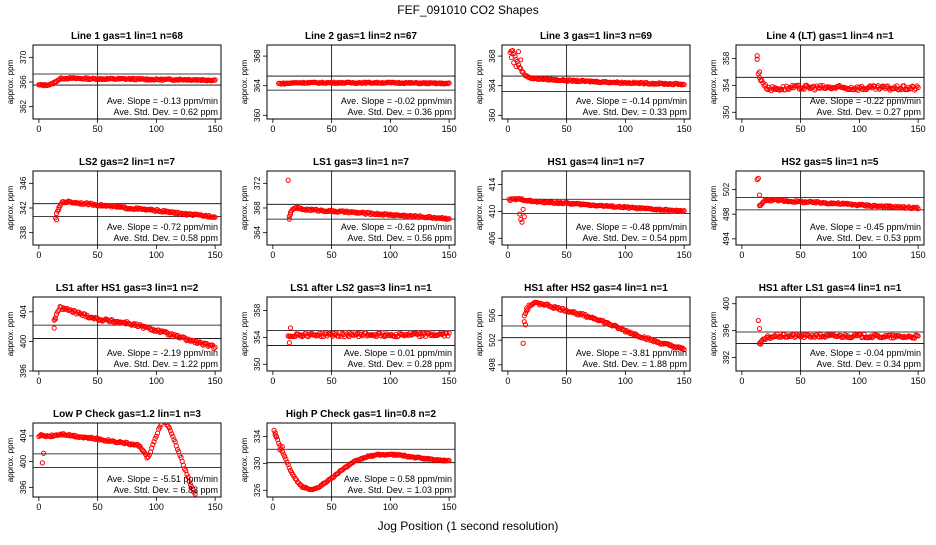  What do you see at coordinates (166, 238) in the screenshot?
I see `std-dev-annotation: Ave. Std. Dev. = 0.58 ppm` at bounding box center [166, 238].